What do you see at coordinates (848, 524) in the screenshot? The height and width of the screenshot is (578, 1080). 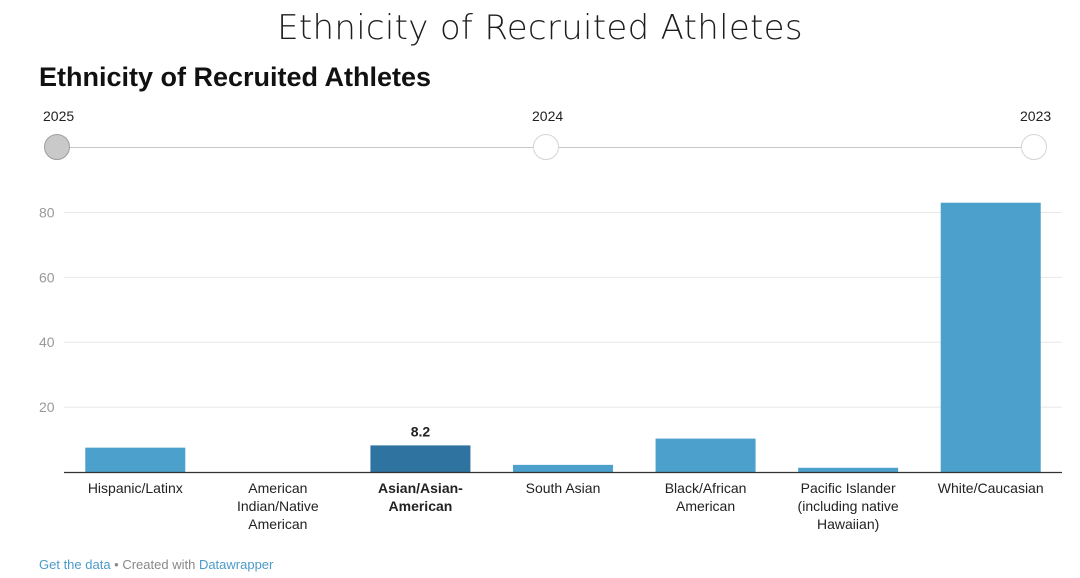 I see `x-tick-label: Hawaiian)` at bounding box center [848, 524].